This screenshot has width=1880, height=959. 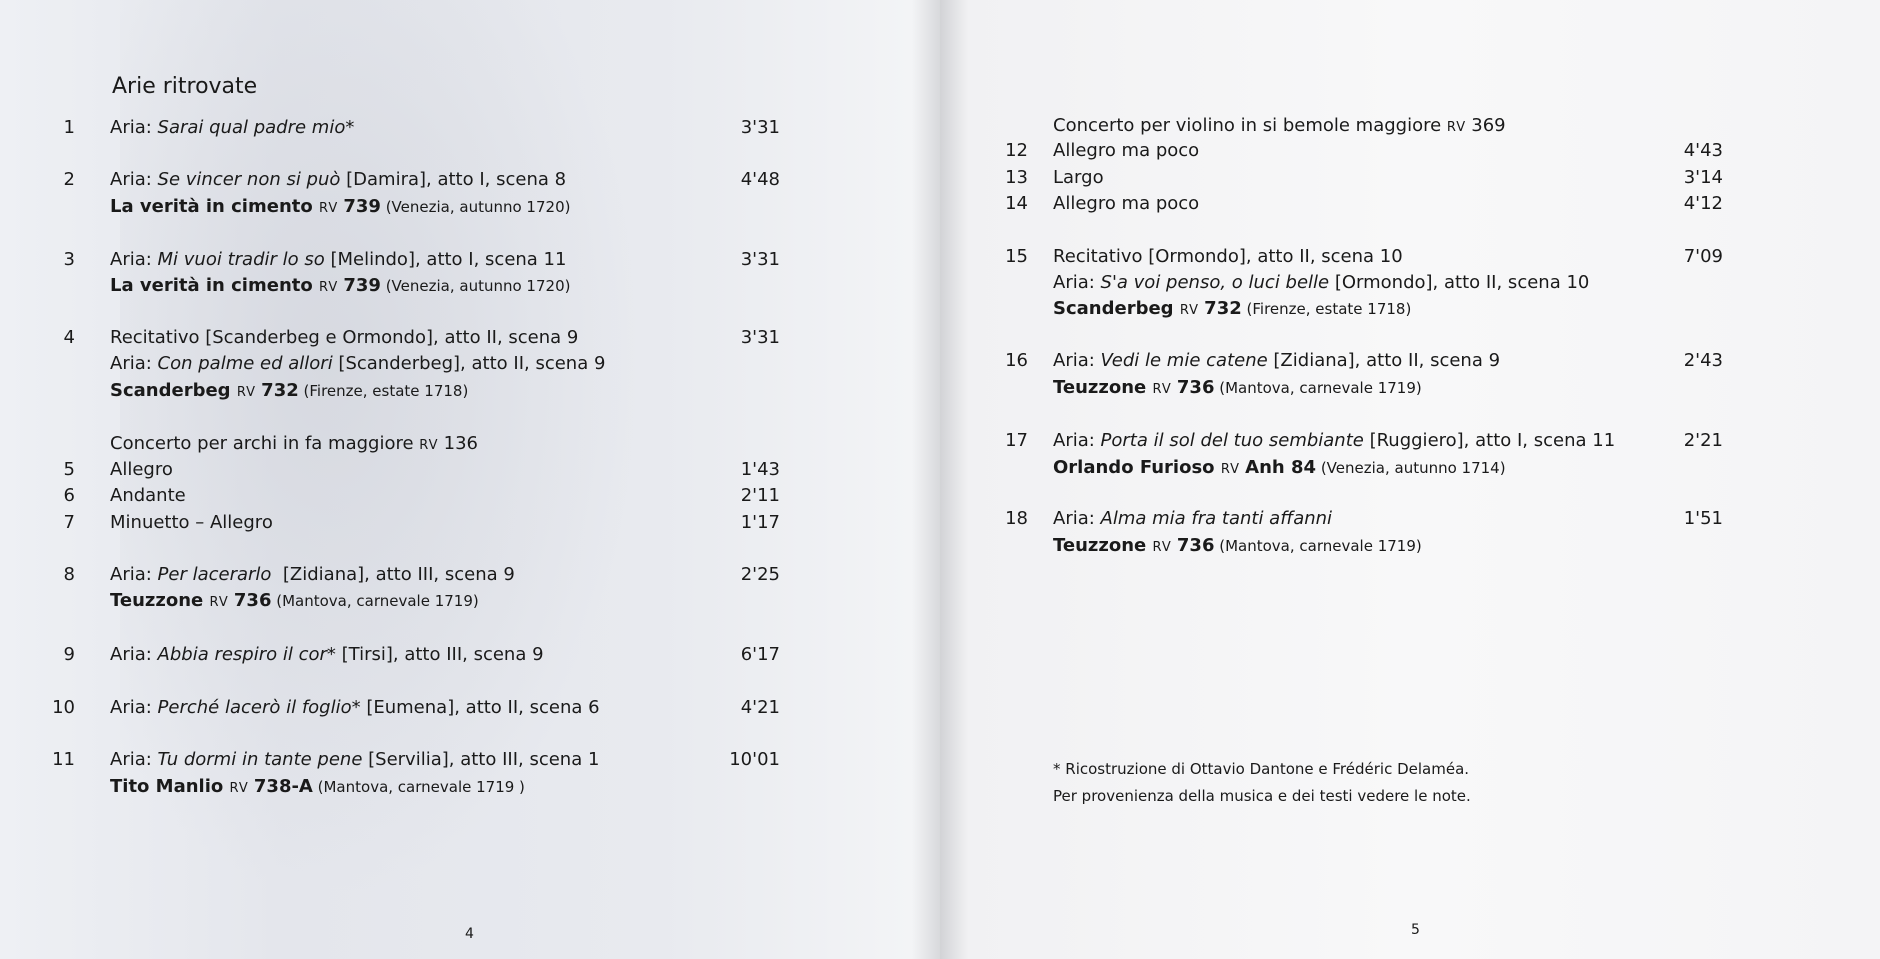 I want to click on track-description-line: Minuetto – Allegro, so click(x=191, y=523).